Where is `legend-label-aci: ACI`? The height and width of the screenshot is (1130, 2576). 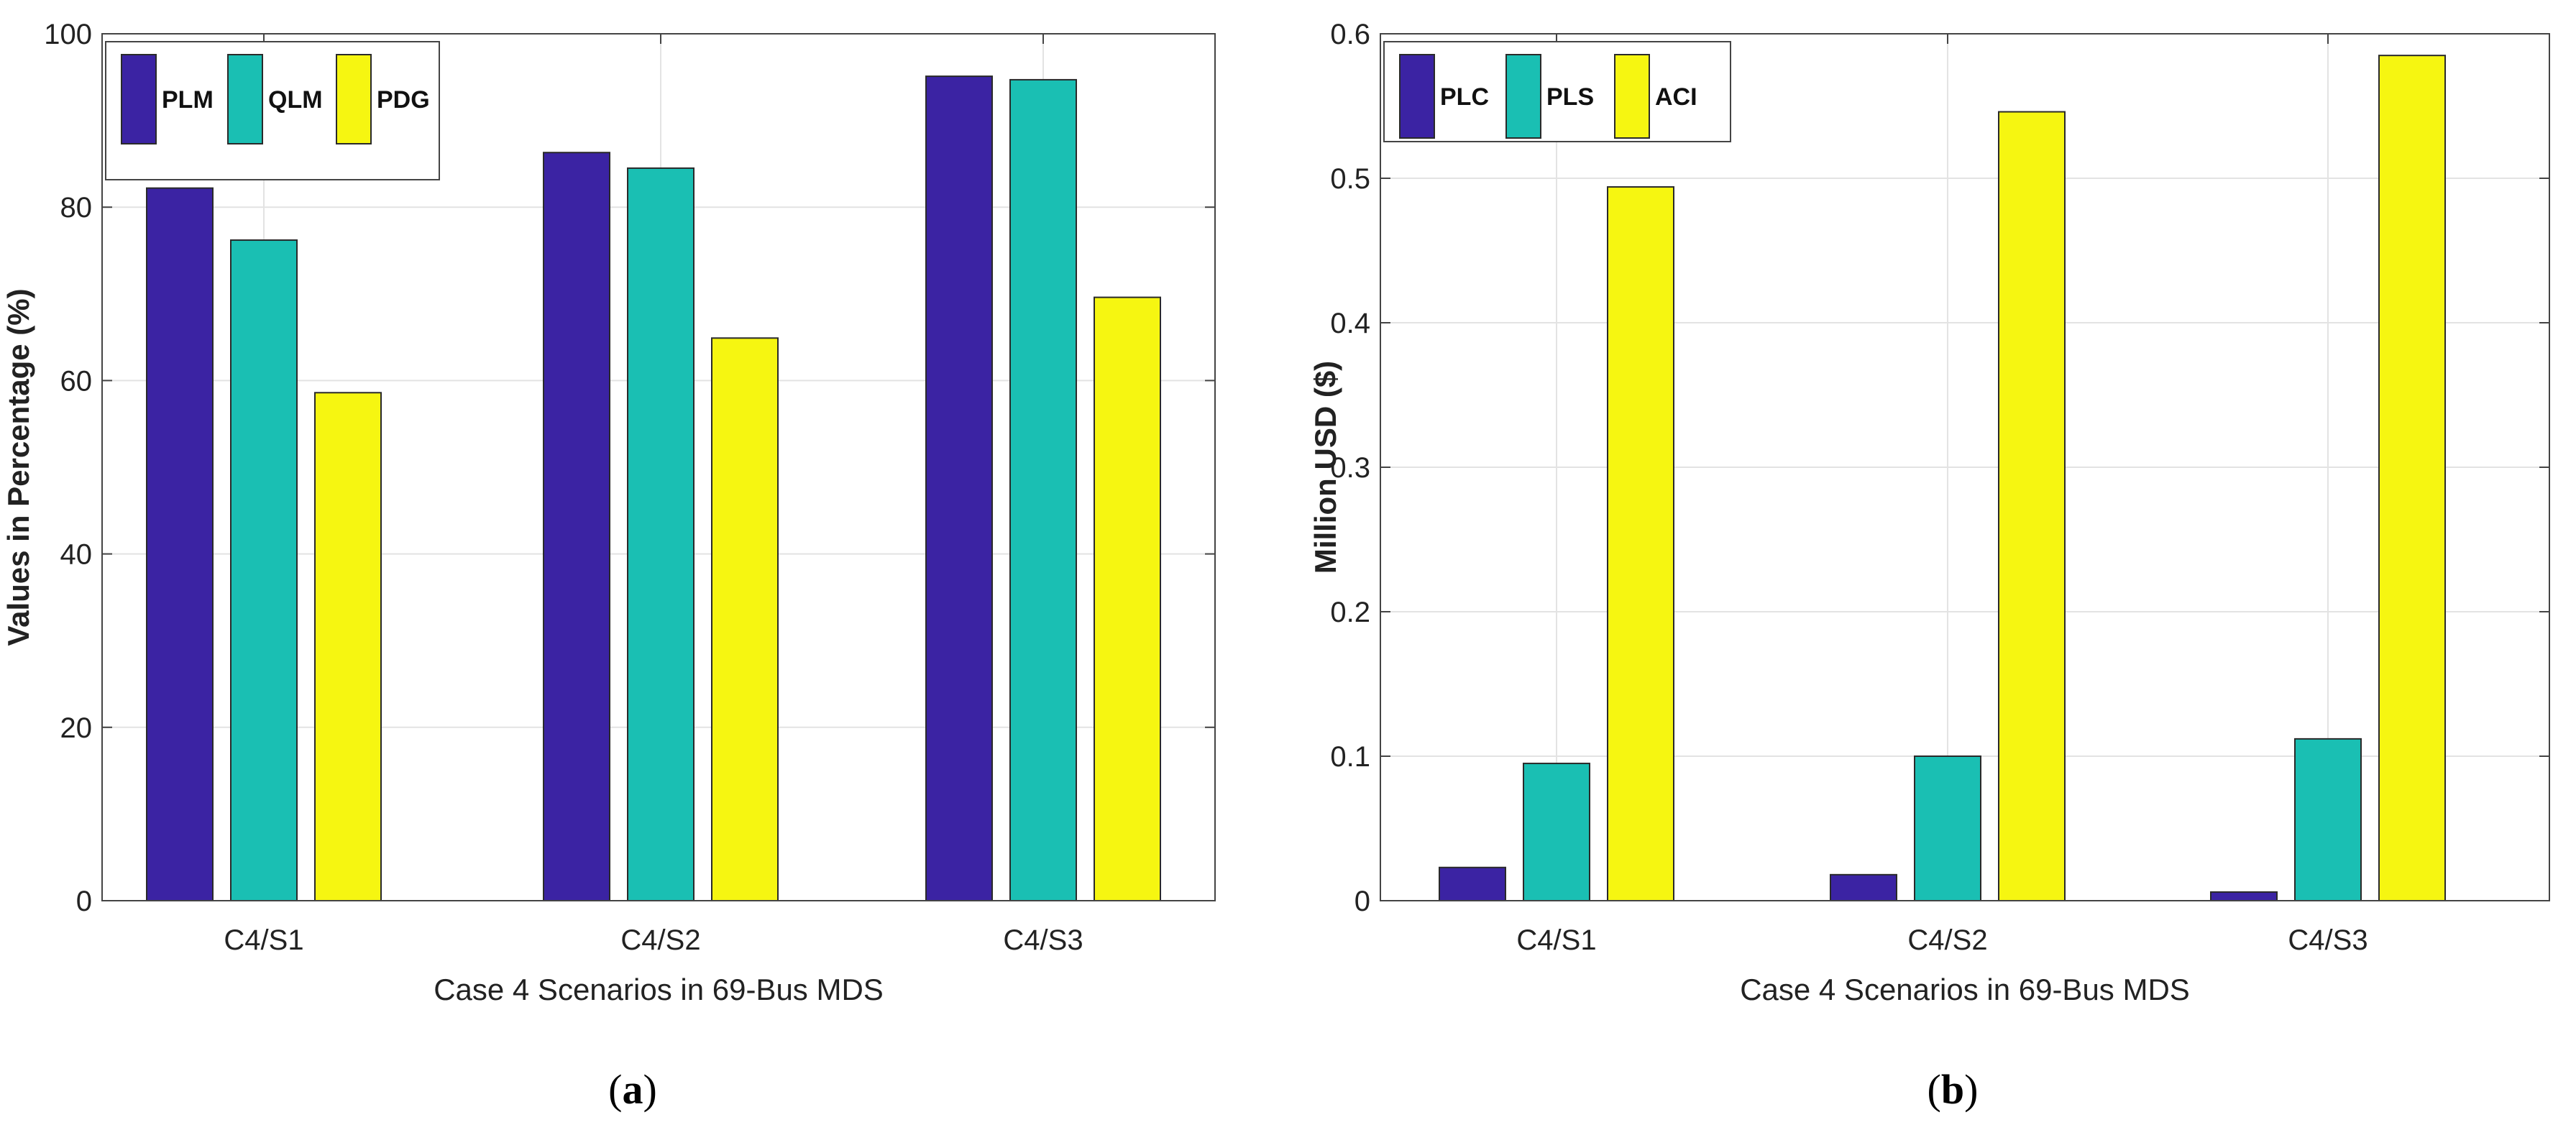
legend-label-aci: ACI is located at coordinates (1676, 97).